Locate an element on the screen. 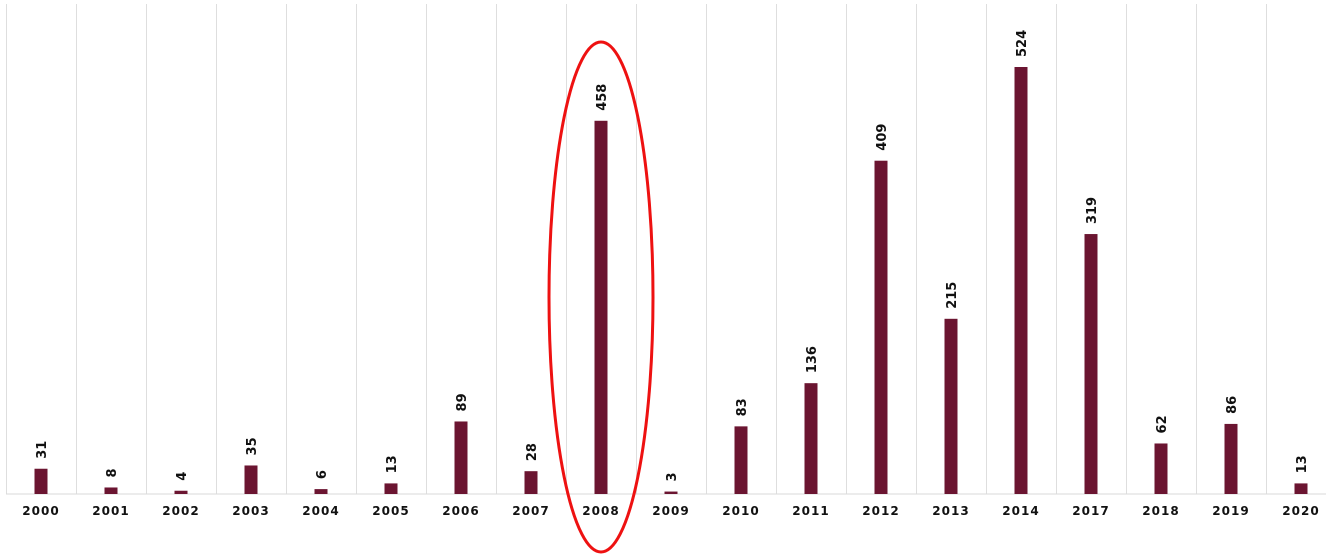  value-label-2006: 89 is located at coordinates (462, 402).